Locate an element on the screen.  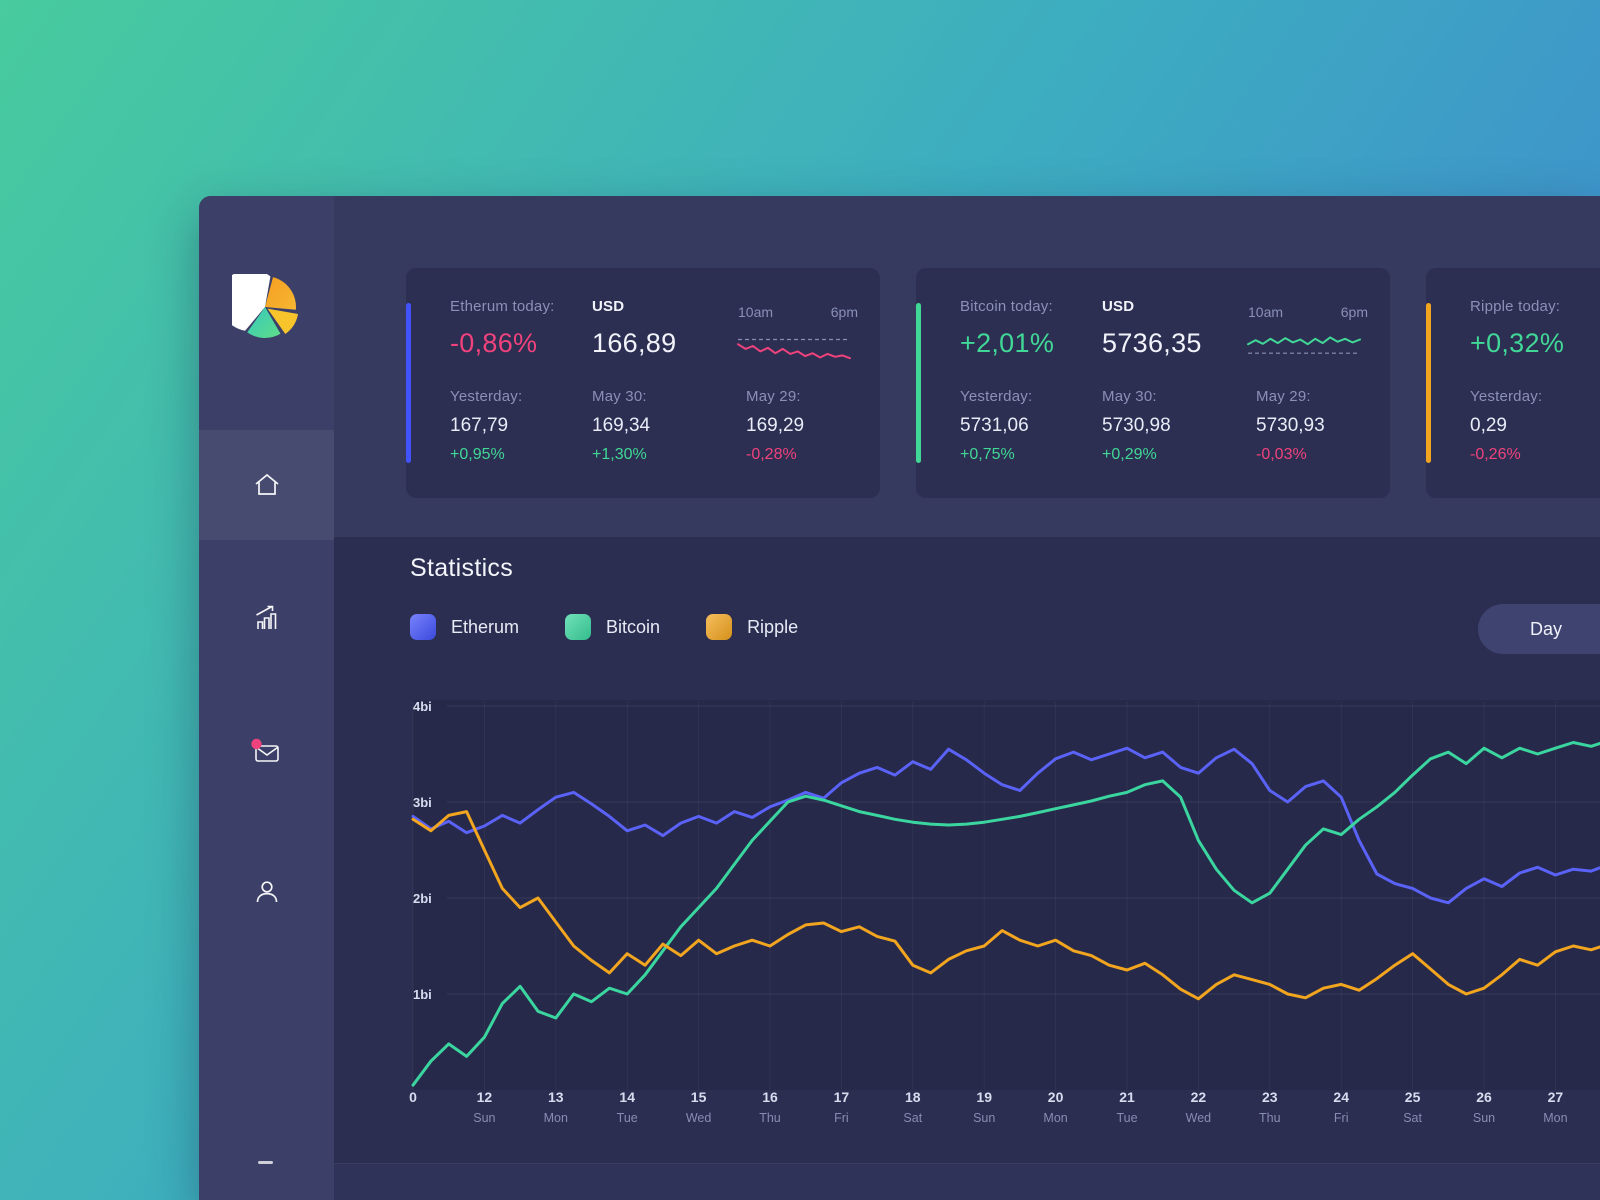
app-logo is located at coordinates (258, 304).